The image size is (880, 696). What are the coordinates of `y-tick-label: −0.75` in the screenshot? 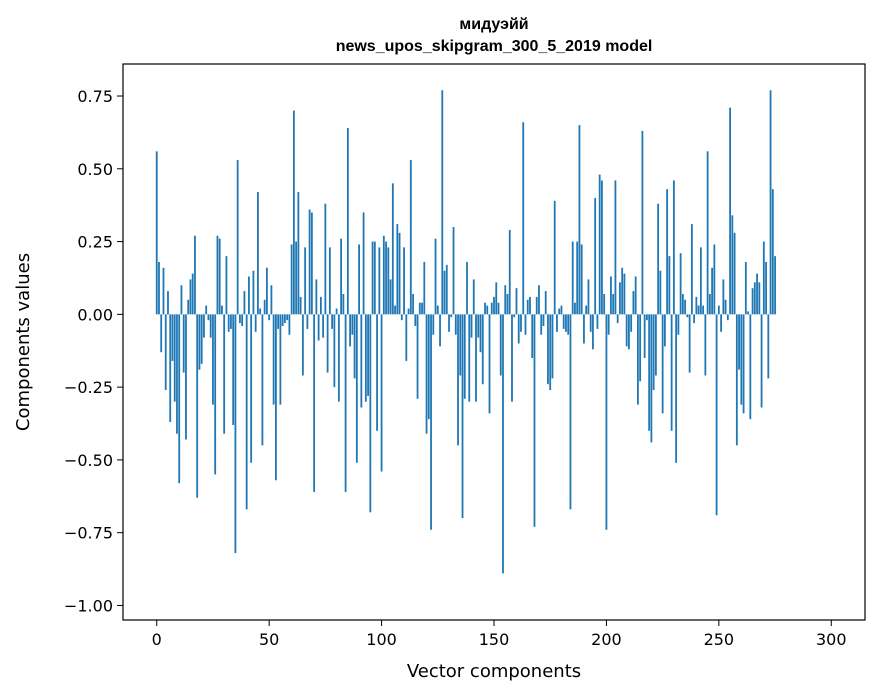 It's located at (88, 533).